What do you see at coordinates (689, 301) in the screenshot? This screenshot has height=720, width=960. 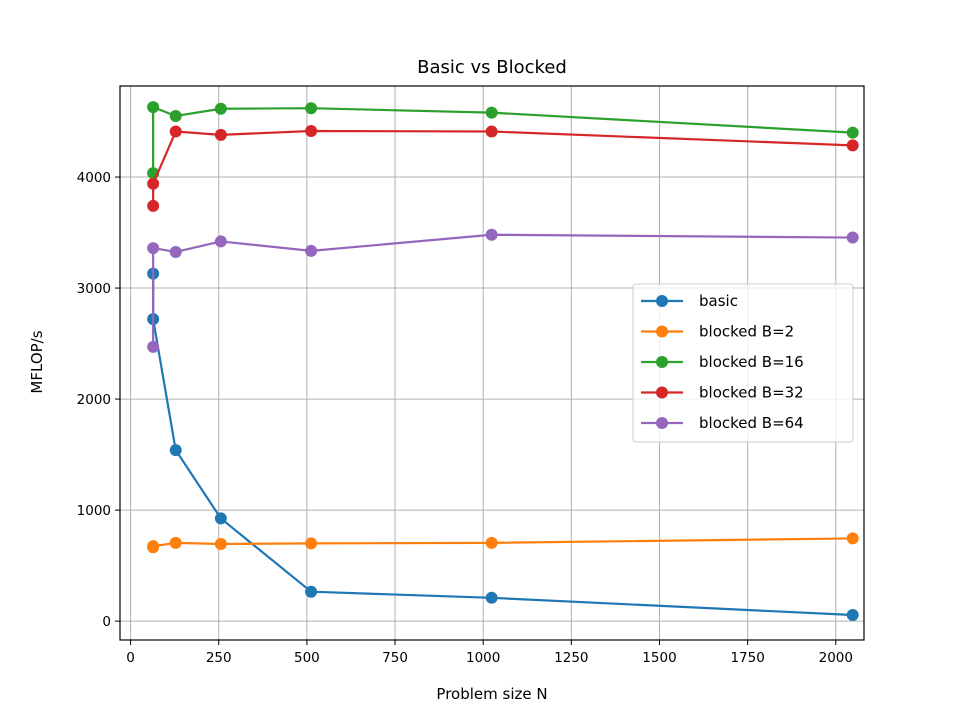 I see `legend-entry: basic` at bounding box center [689, 301].